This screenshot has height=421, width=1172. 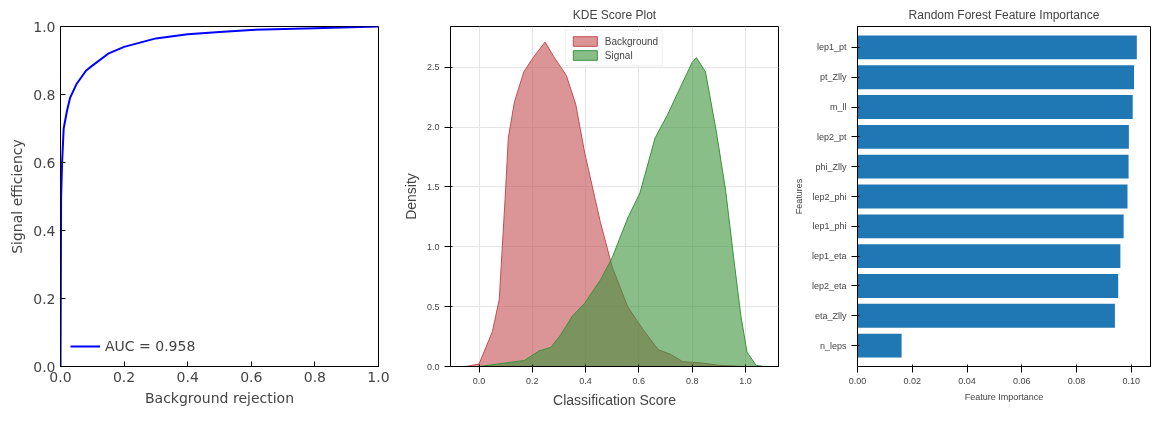 What do you see at coordinates (44, 162) in the screenshot?
I see `y-tick-label: 0.6` at bounding box center [44, 162].